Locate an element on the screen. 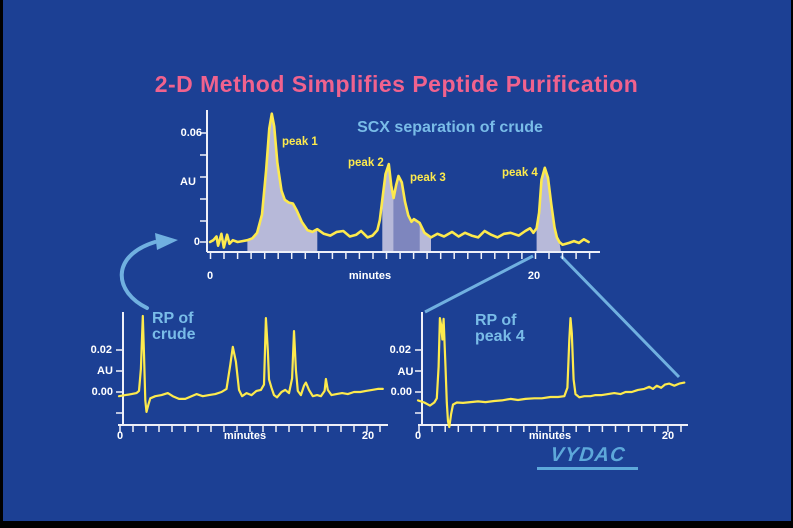 The height and width of the screenshot is (528, 793). rp-crude-y-zero-label: 0.00 is located at coordinates (102, 392).